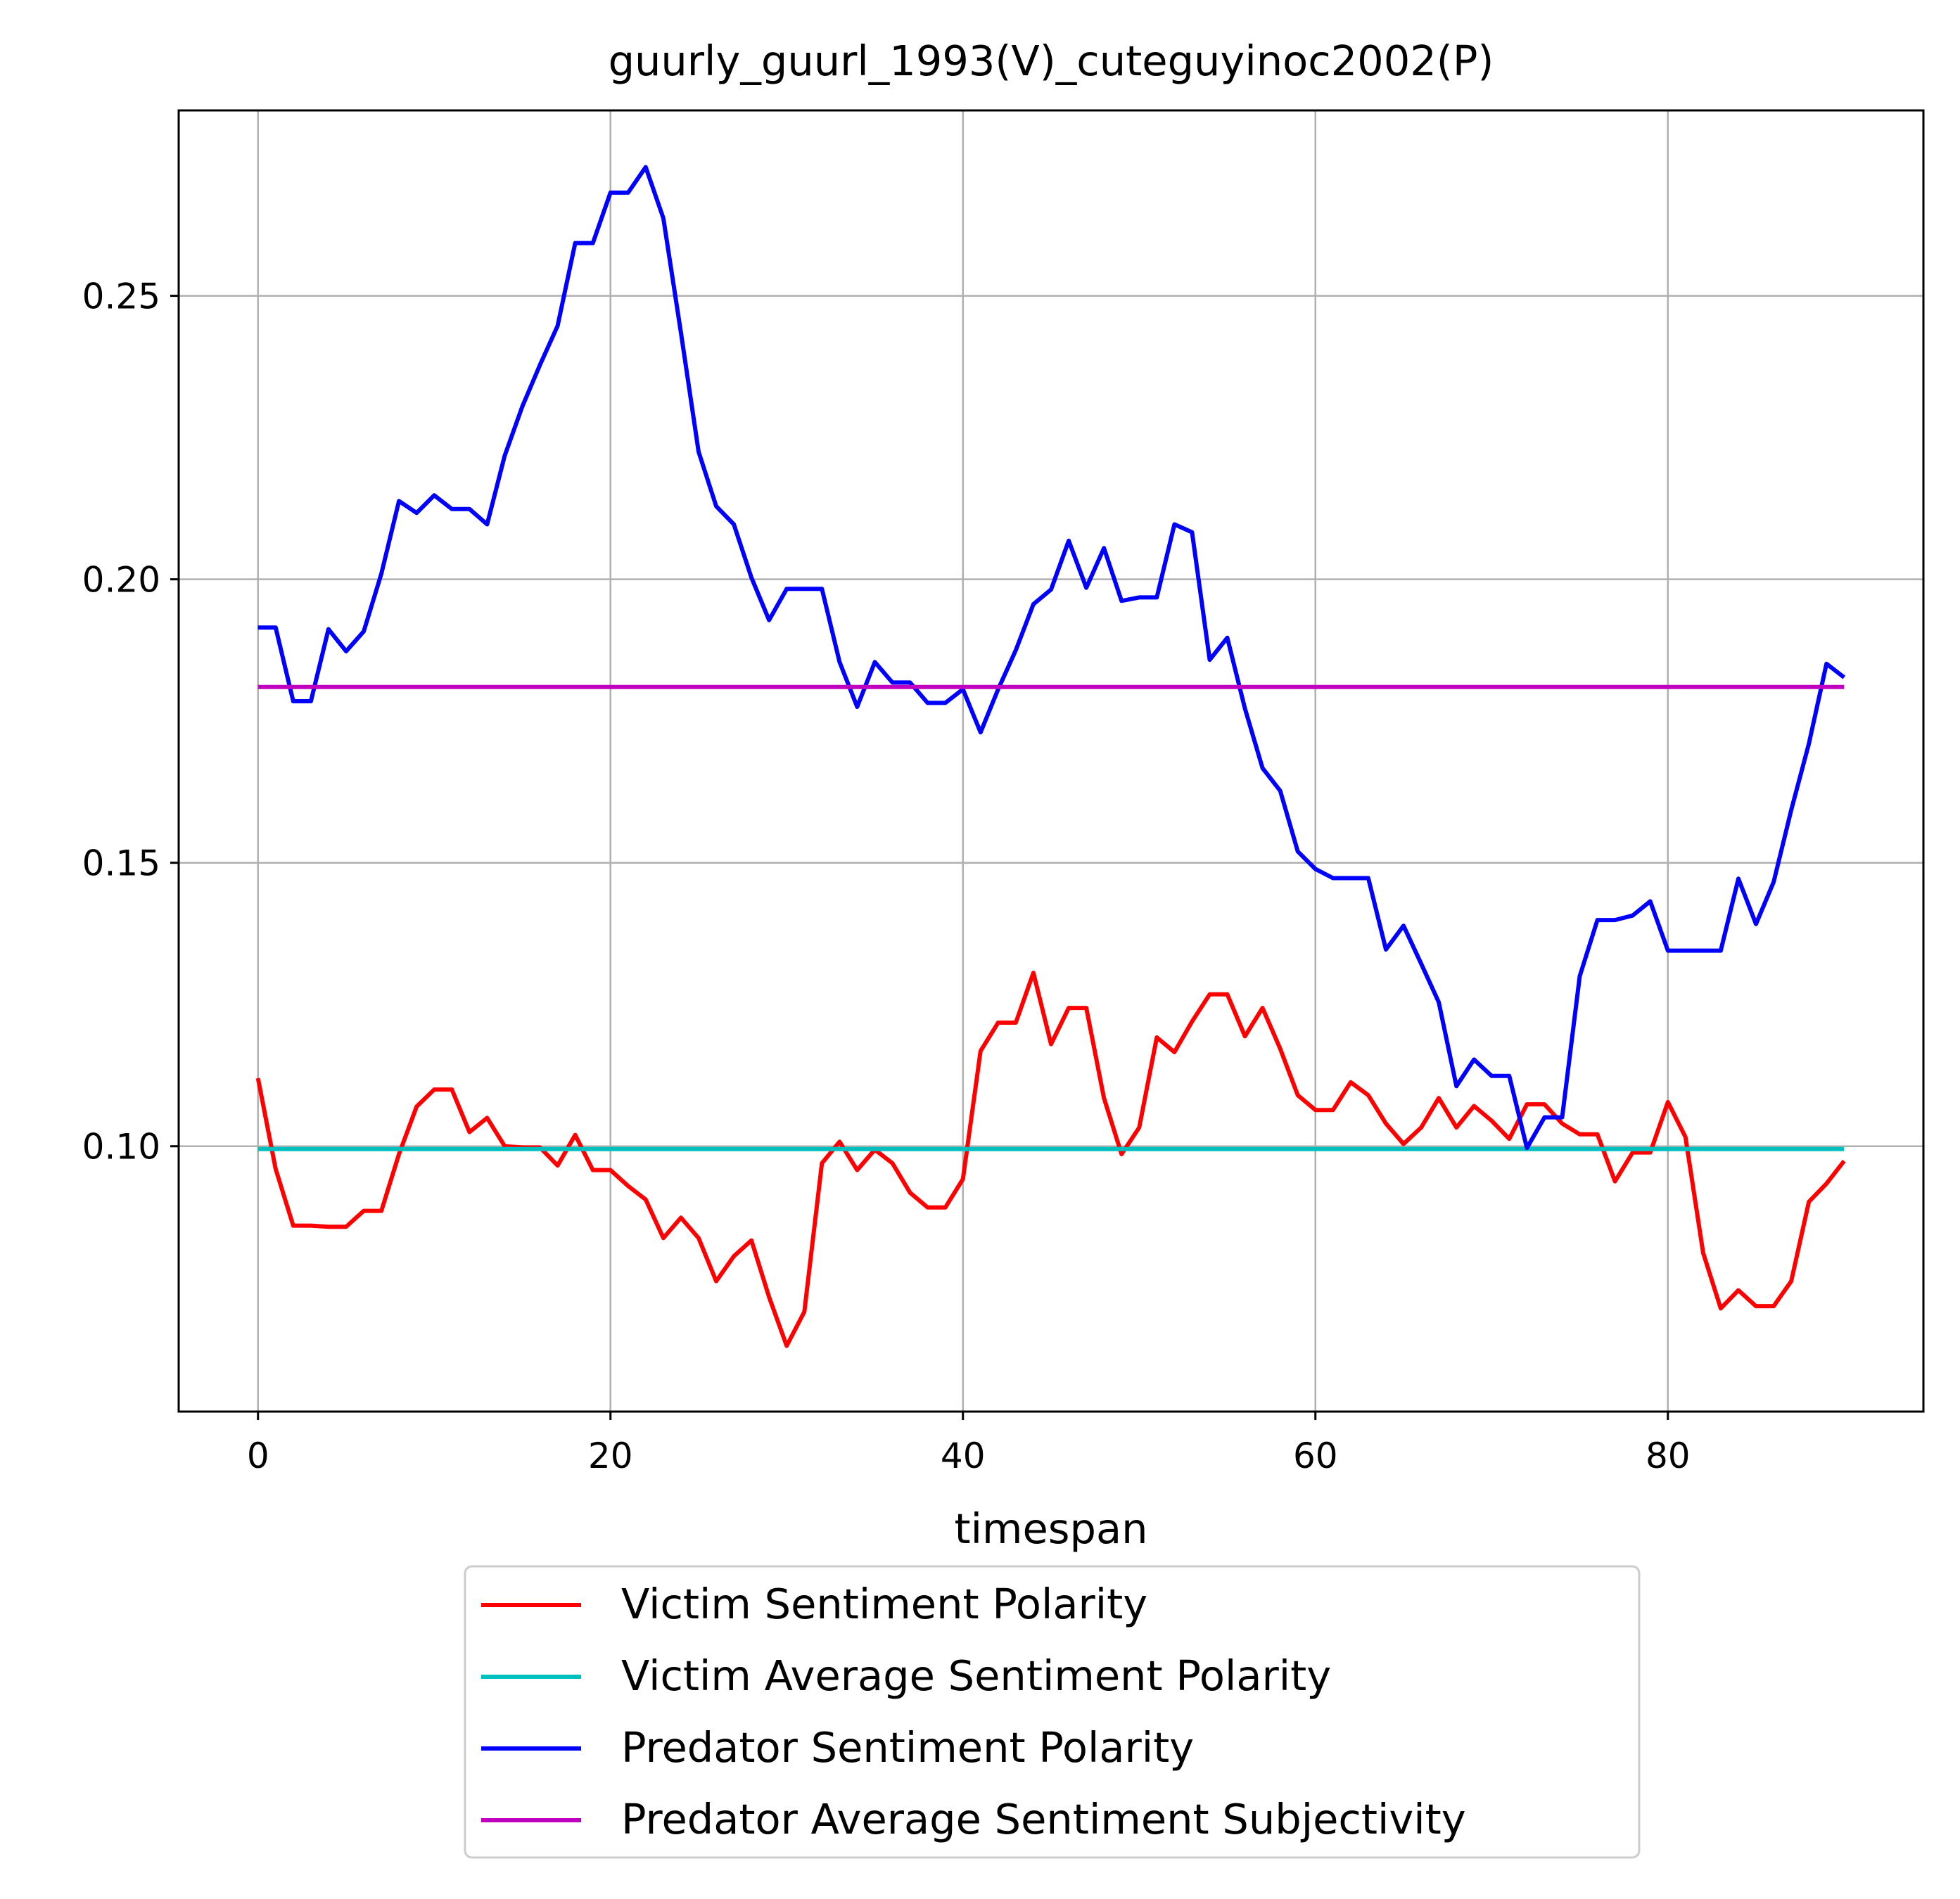 The image size is (1960, 1899). What do you see at coordinates (908, 1747) in the screenshot?
I see `legend-label-2: Predator Sentiment Polarity` at bounding box center [908, 1747].